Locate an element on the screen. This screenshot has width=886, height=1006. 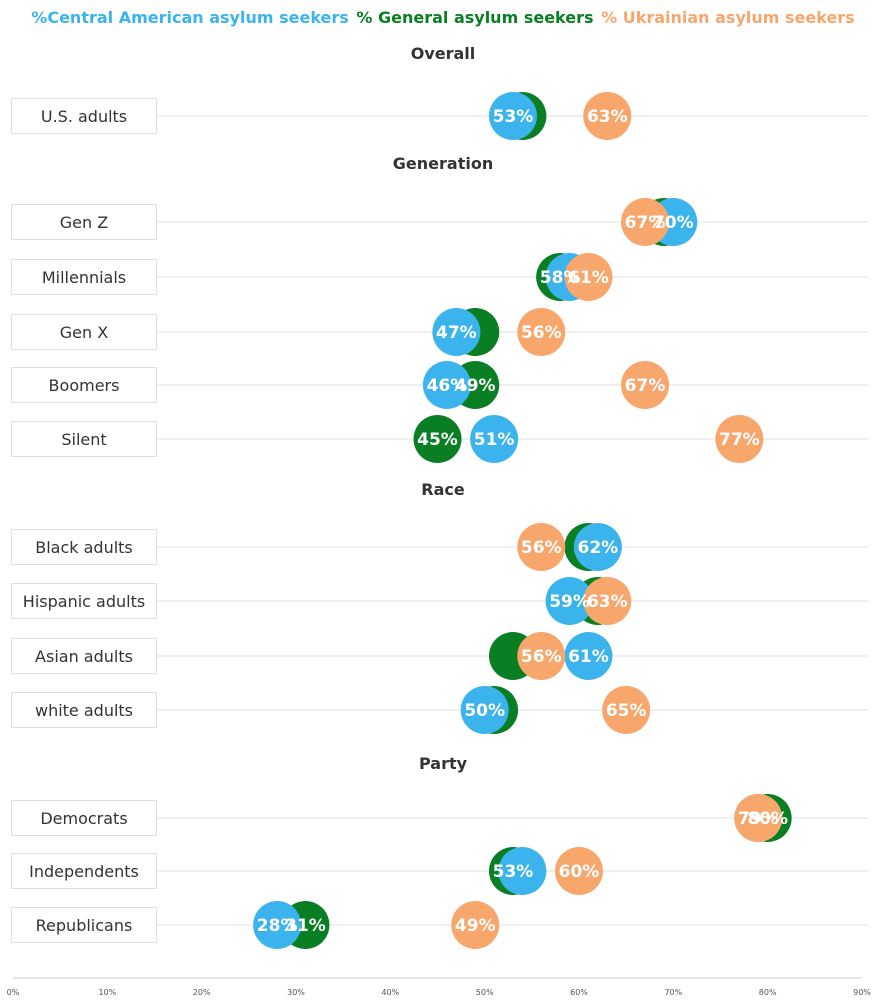
x-tick-label: 30% is located at coordinates (296, 992).